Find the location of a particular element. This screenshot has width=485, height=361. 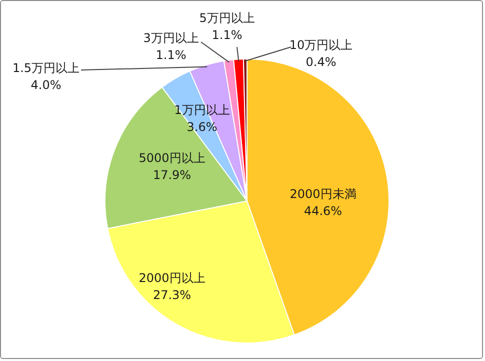

data-label: 44.6% is located at coordinates (323, 211).